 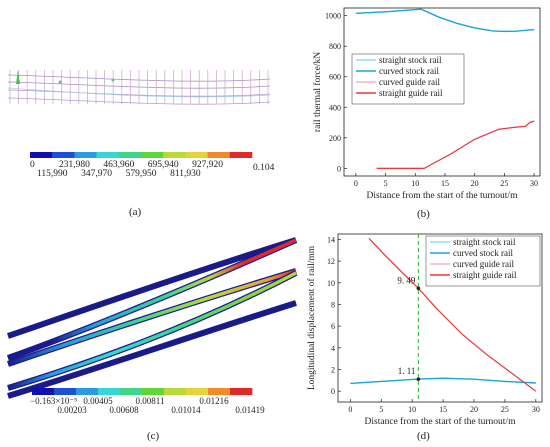 I want to click on scale-label: 0.00811, so click(x=150, y=401).